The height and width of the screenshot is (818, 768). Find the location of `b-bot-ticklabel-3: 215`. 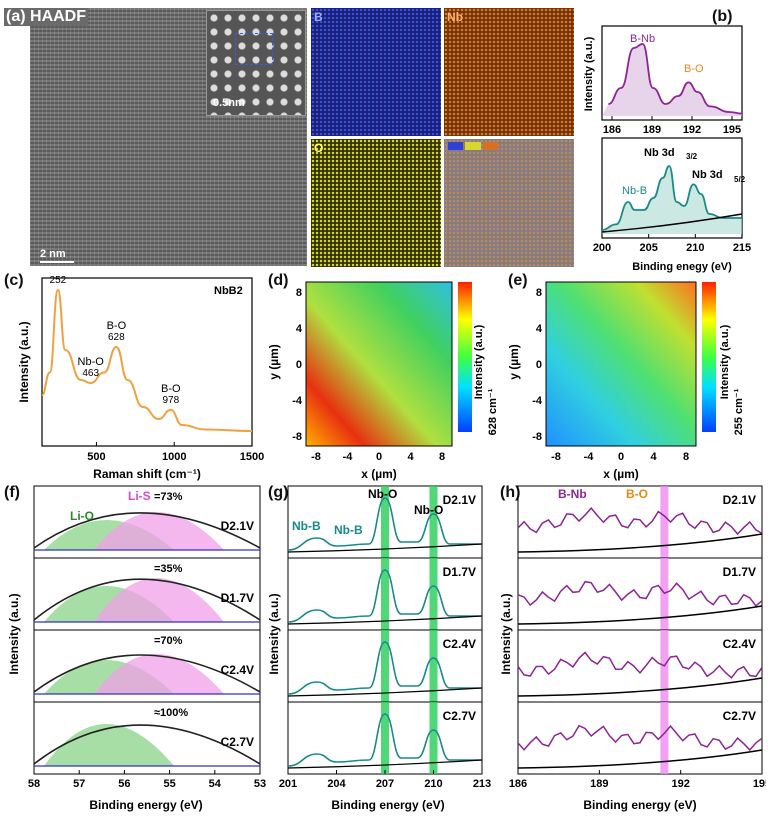

b-bot-ticklabel-3: 215 is located at coordinates (742, 248).